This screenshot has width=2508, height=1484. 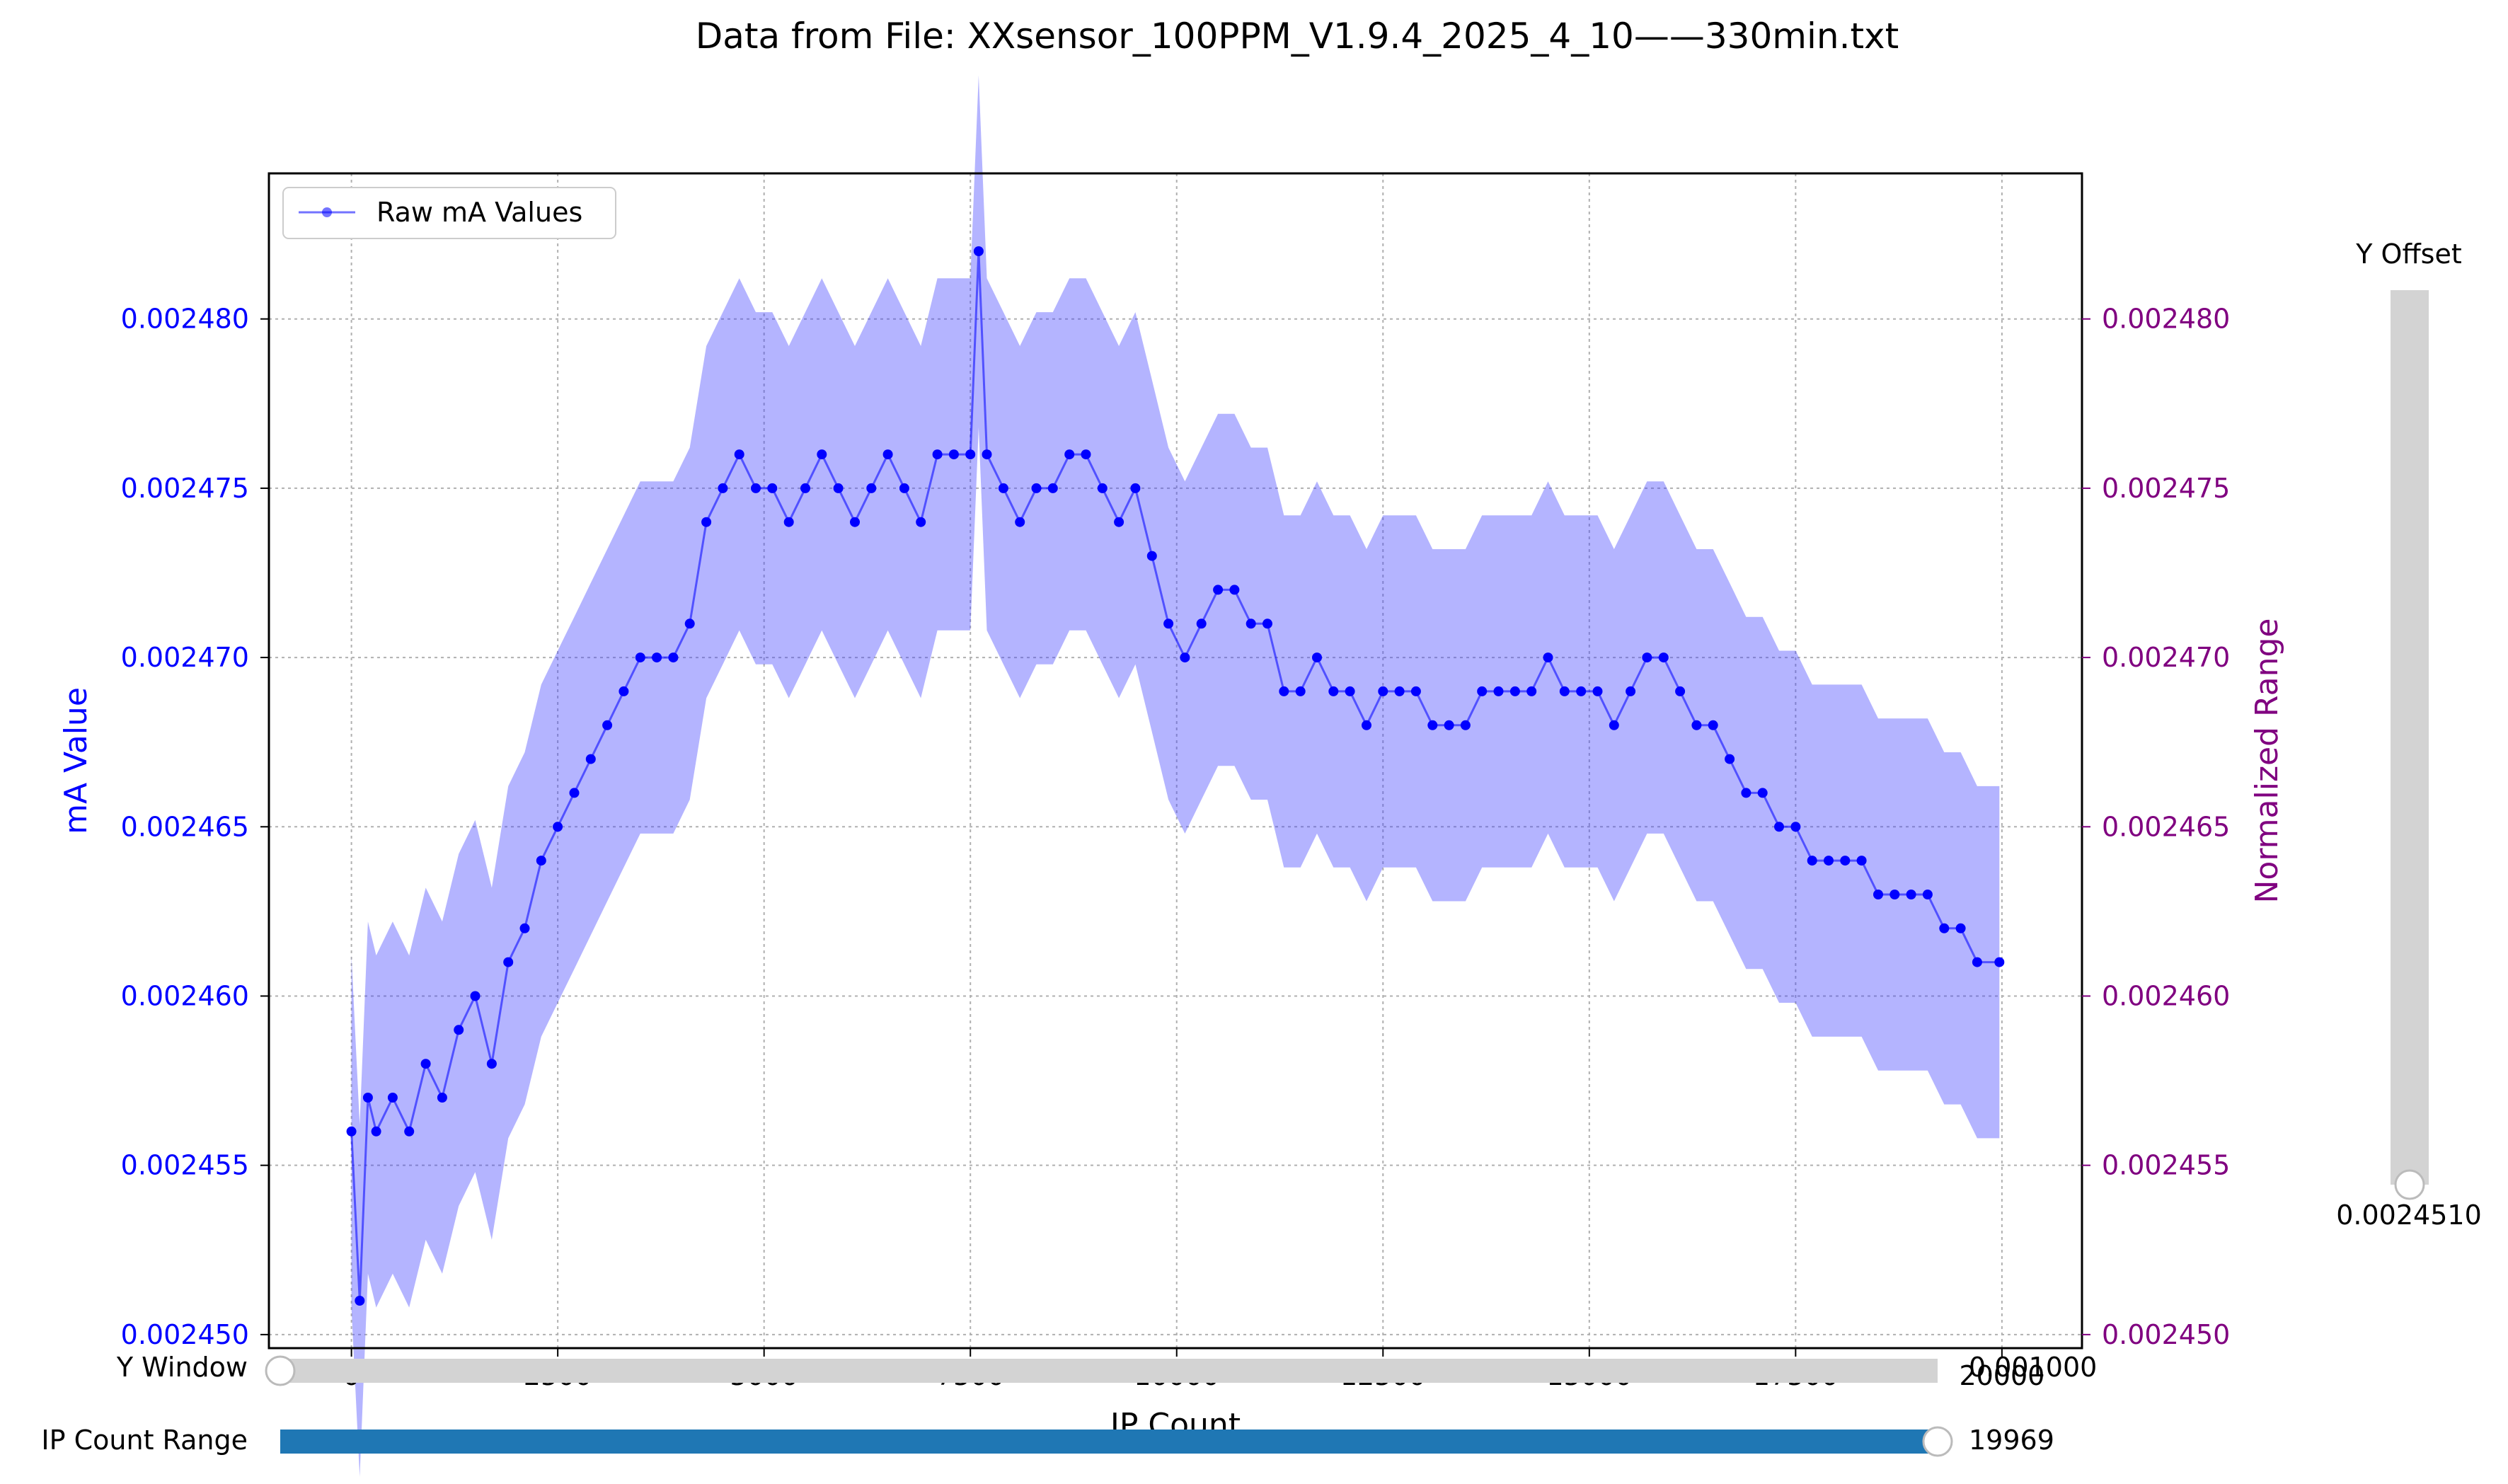 What do you see at coordinates (2001, 1375) in the screenshot?
I see `x-tick-label: 20000` at bounding box center [2001, 1375].